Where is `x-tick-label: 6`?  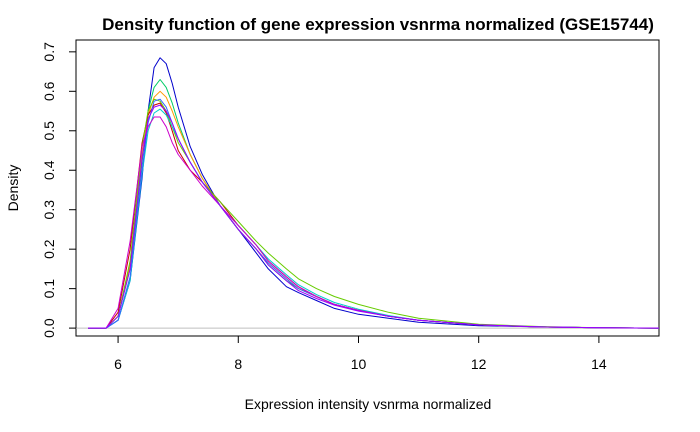 x-tick-label: 6 is located at coordinates (118, 364).